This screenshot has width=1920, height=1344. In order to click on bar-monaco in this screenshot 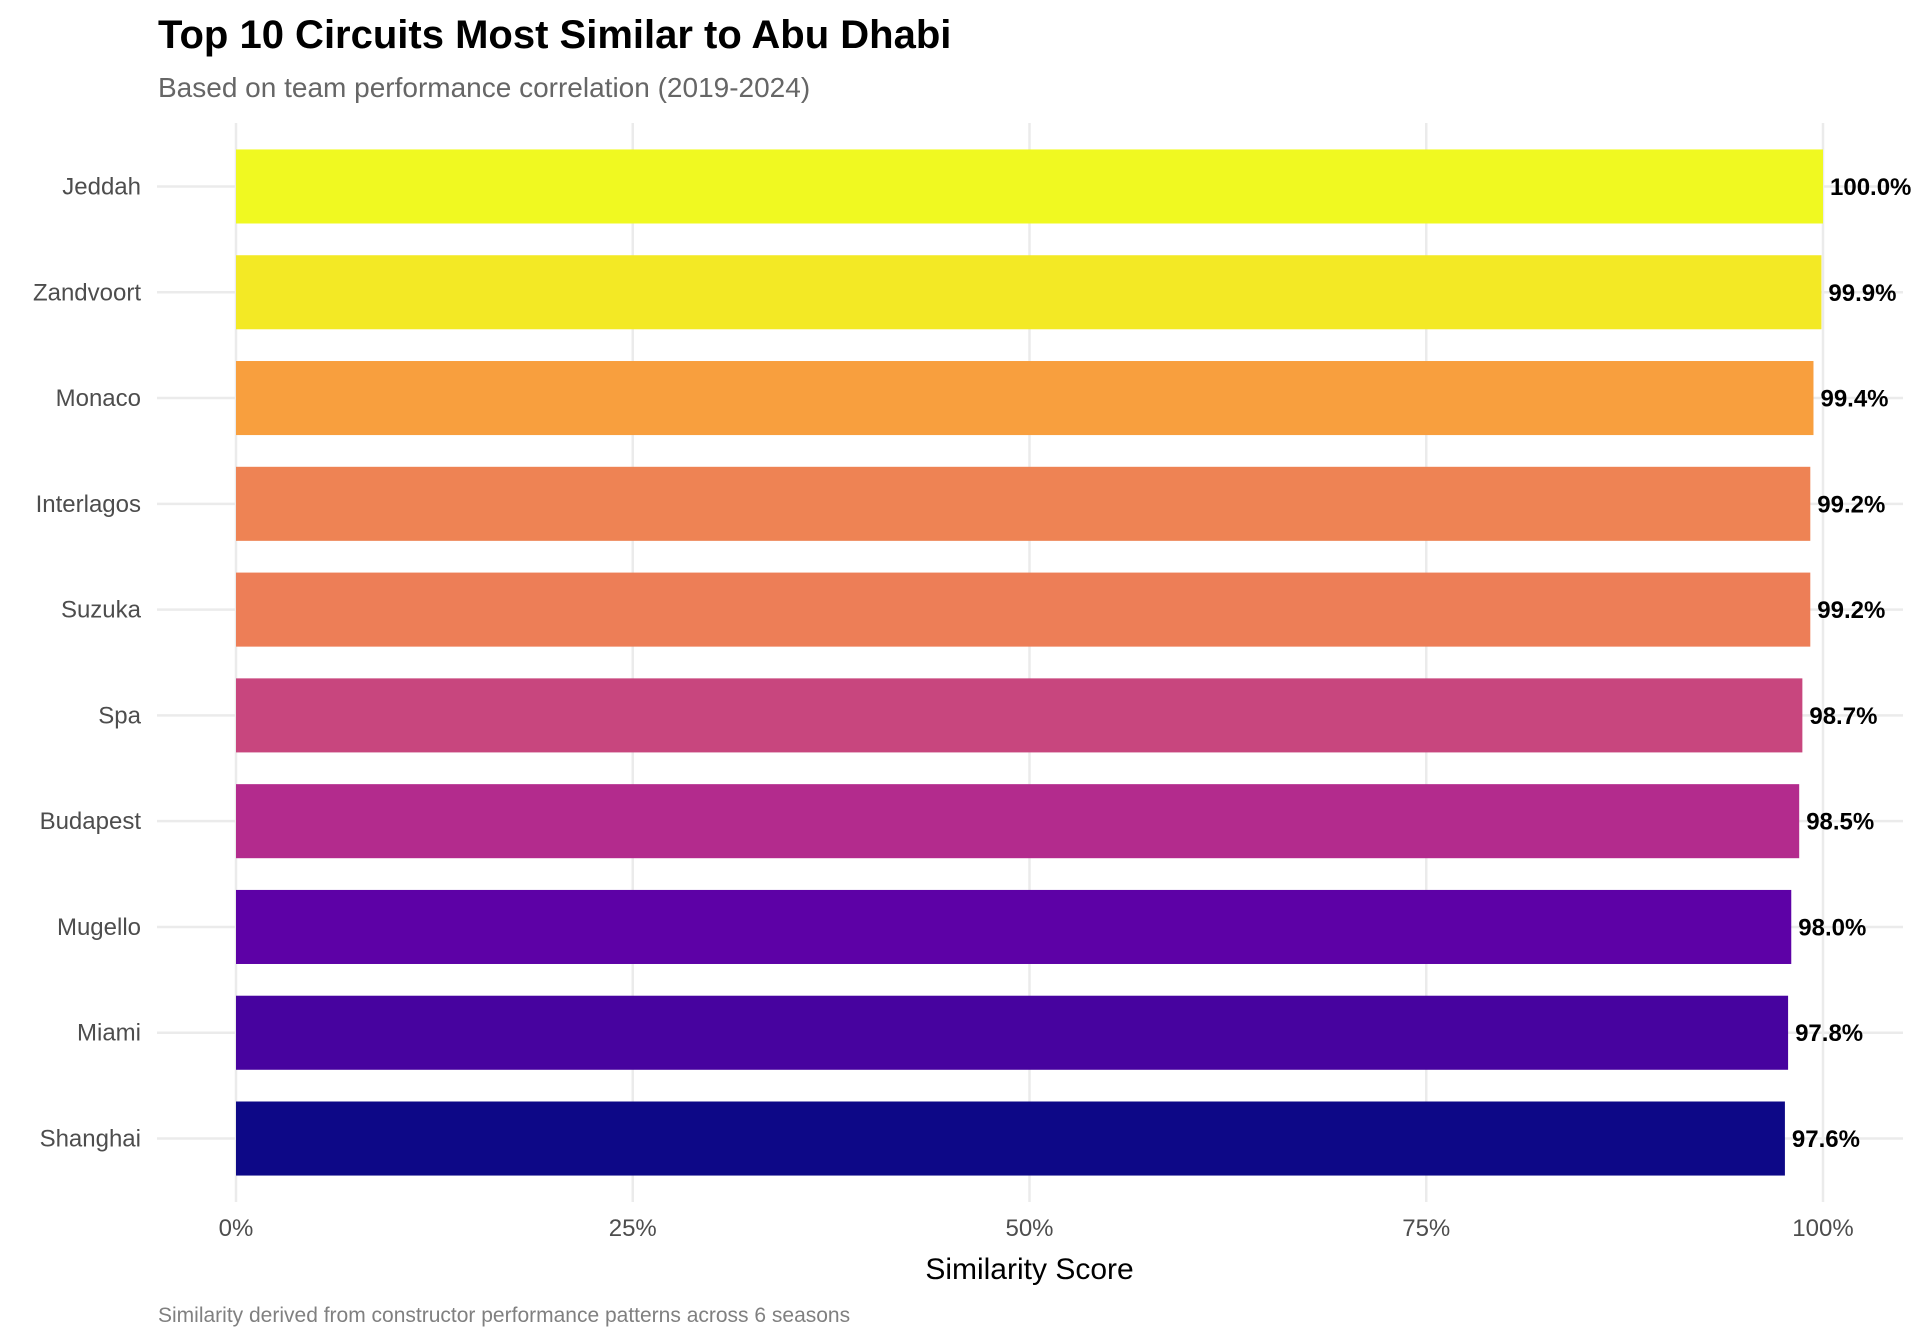, I will do `click(1025, 398)`.